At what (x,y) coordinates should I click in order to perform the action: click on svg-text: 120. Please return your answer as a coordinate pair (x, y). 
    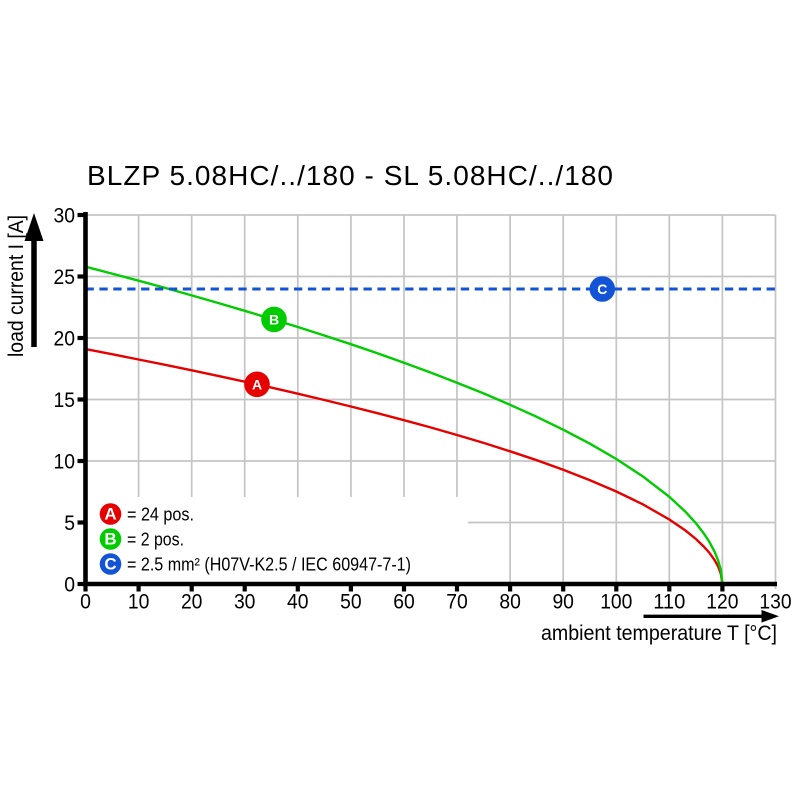
    Looking at the image, I should click on (722, 602).